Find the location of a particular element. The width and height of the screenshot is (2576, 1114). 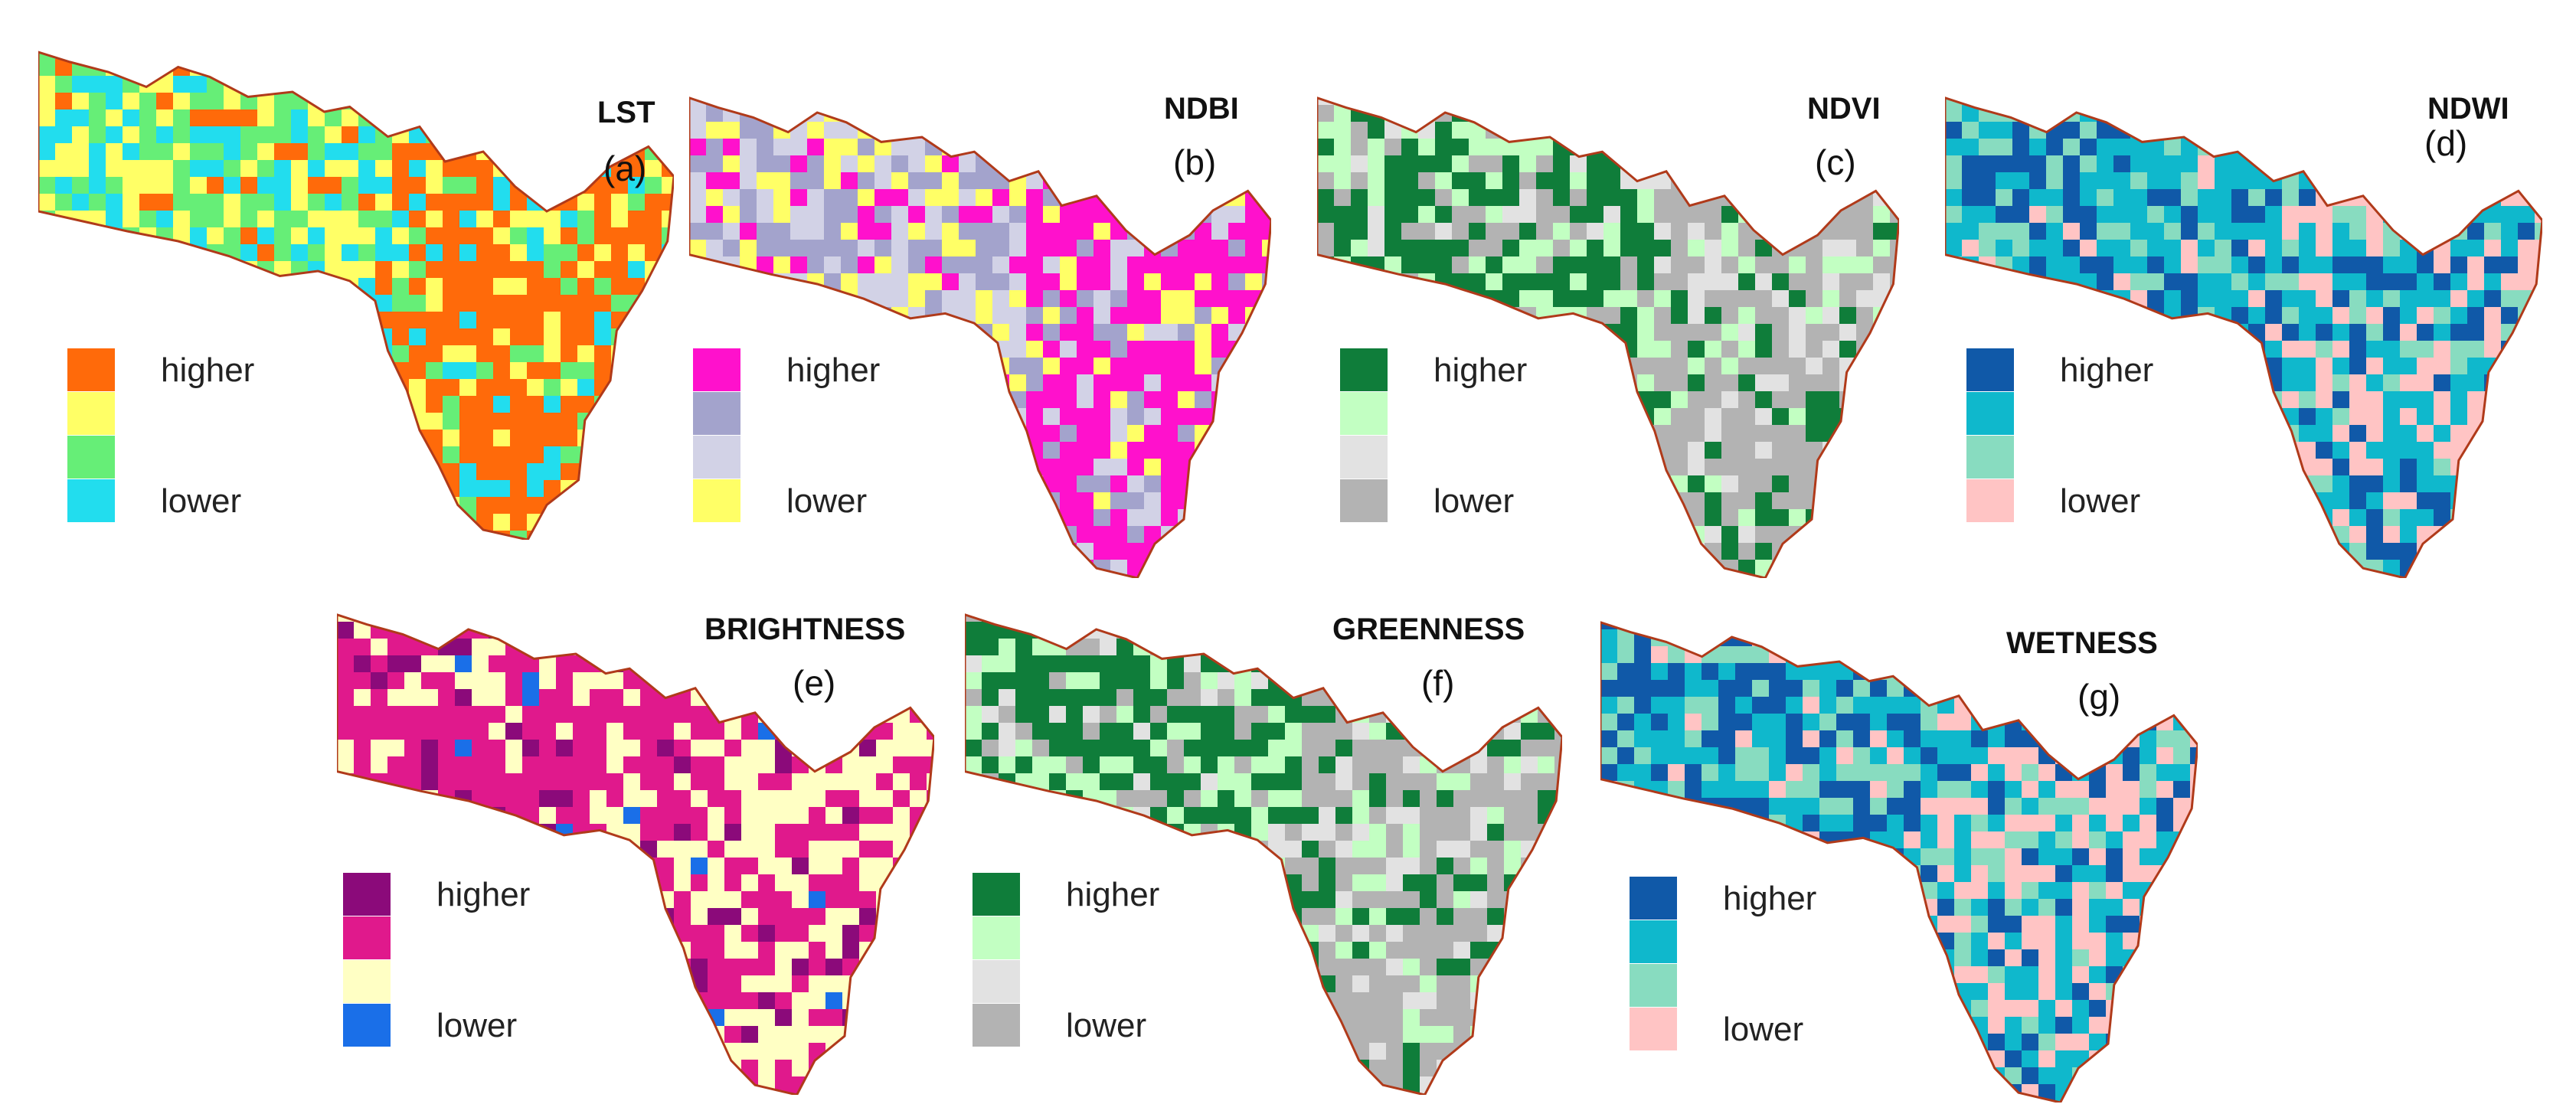

panel-letter: (a) is located at coordinates (625, 168).